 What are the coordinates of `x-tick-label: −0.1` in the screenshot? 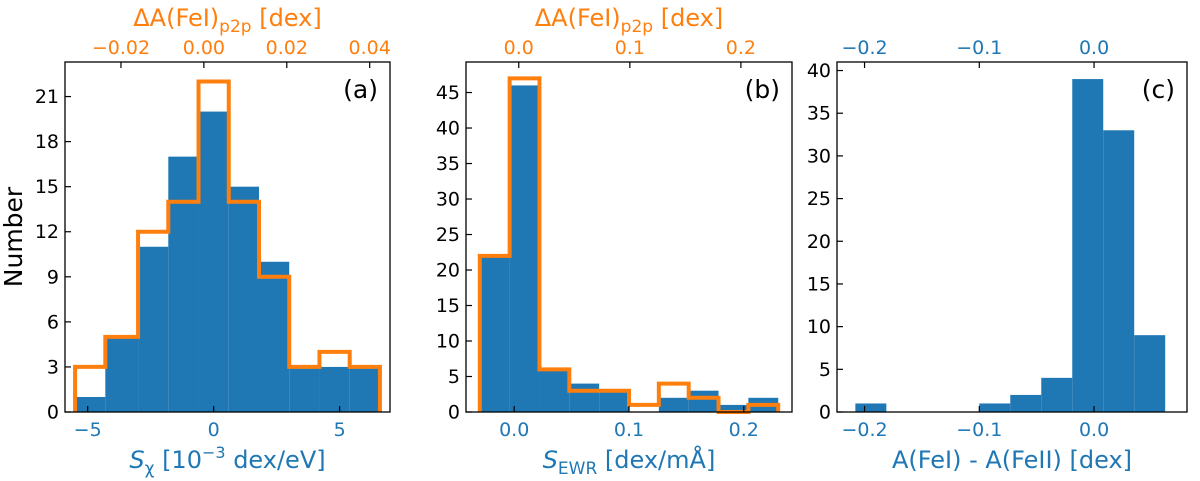 It's located at (979, 430).